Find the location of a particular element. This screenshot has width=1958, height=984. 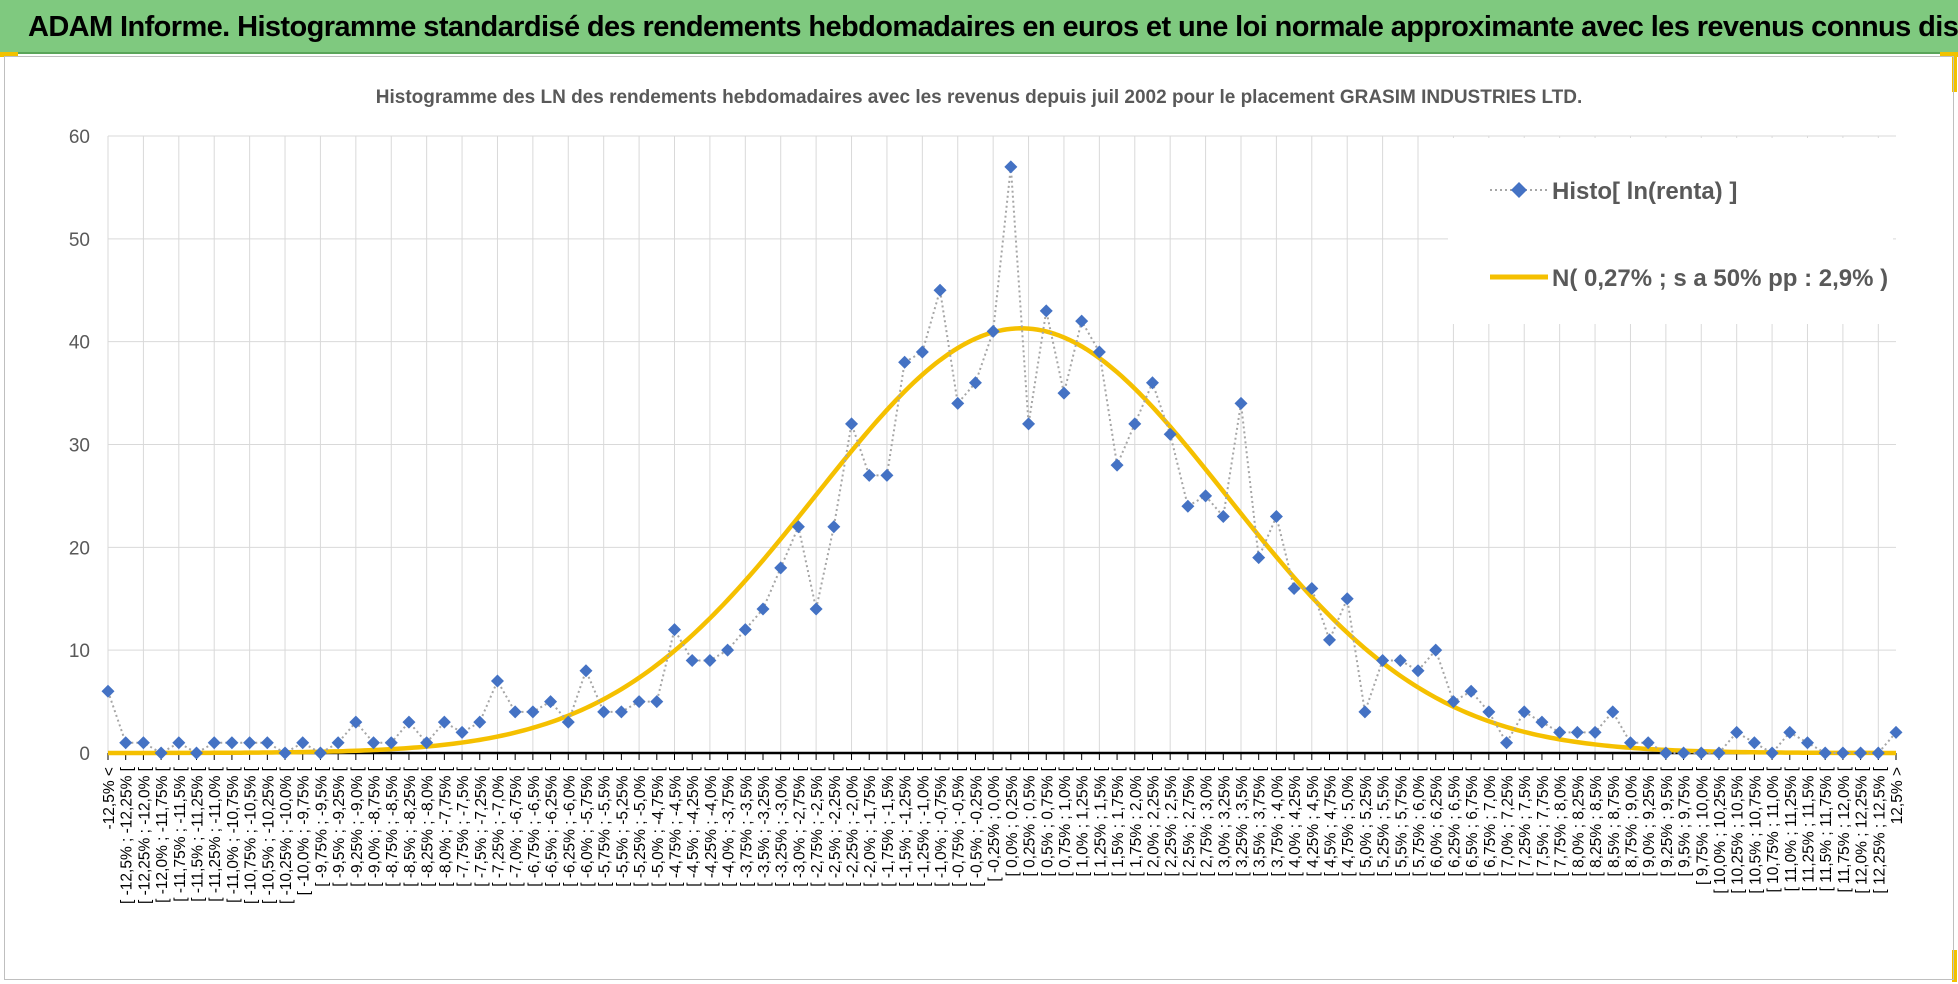

x-tick-label: [ -5,0% ; -4,75% [ is located at coordinates (658, 826).